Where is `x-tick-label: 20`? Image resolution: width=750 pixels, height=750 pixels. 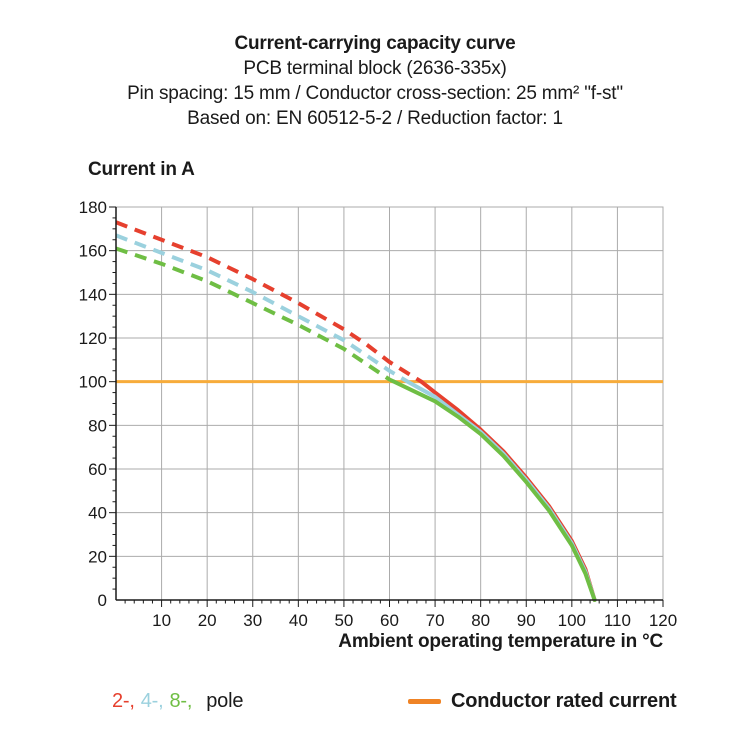
x-tick-label: 20 is located at coordinates (207, 620).